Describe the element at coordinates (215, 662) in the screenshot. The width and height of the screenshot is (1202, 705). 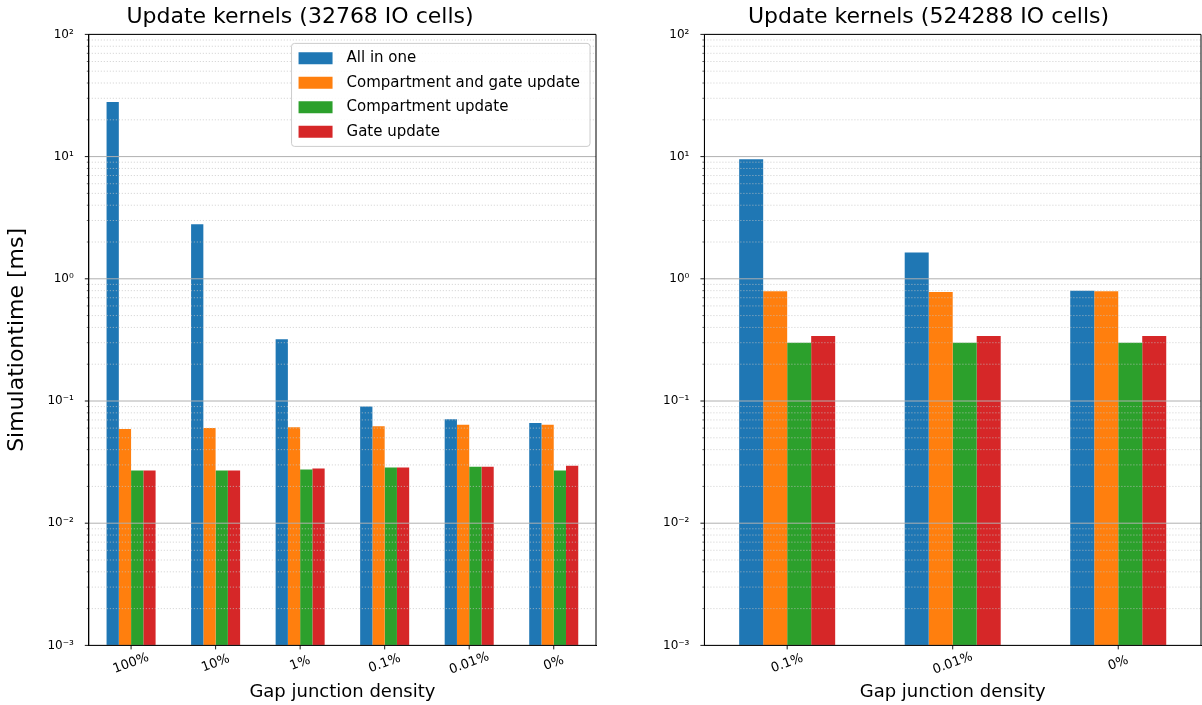
I see `x-tick-label: 10%` at that location.